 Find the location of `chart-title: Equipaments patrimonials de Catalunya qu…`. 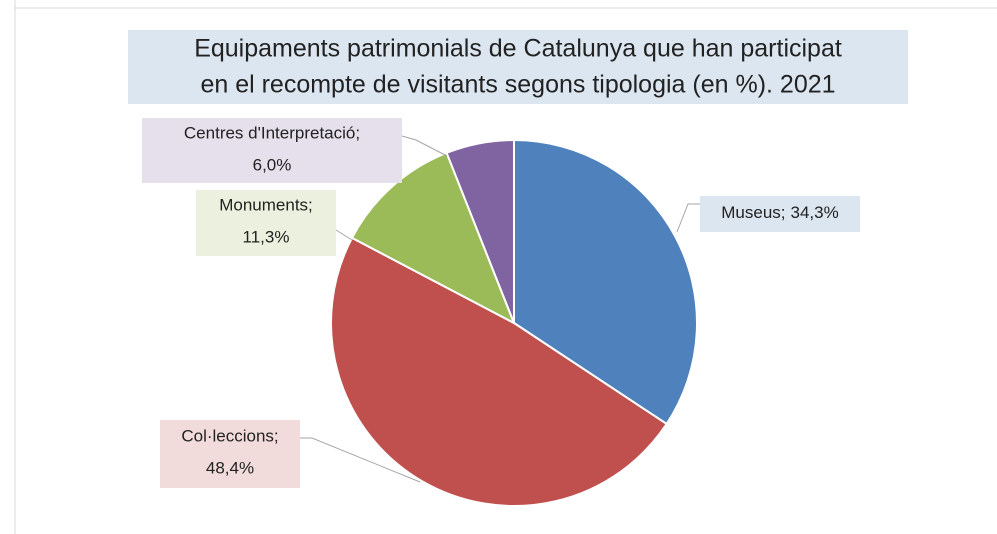

chart-title: Equipaments patrimonials de Catalunya qu… is located at coordinates (518, 49).